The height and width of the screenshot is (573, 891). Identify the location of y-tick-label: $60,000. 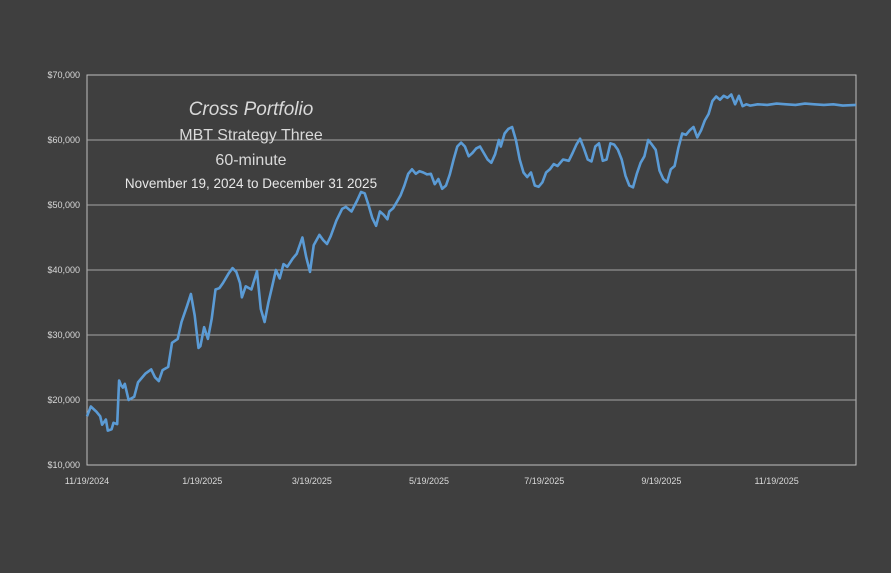
(63, 140).